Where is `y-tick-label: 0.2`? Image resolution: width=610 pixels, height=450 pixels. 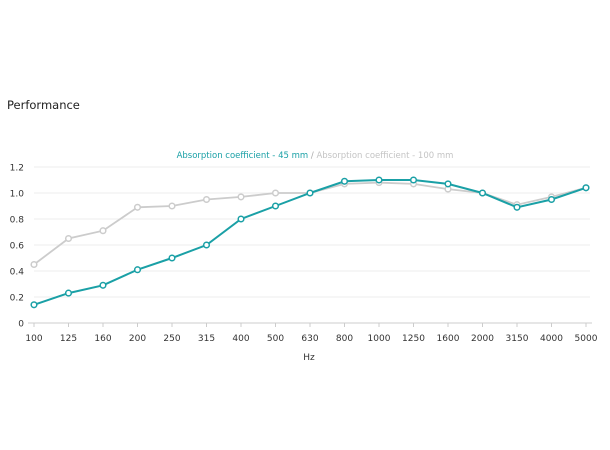
y-tick-label: 0.2 is located at coordinates (17, 299).